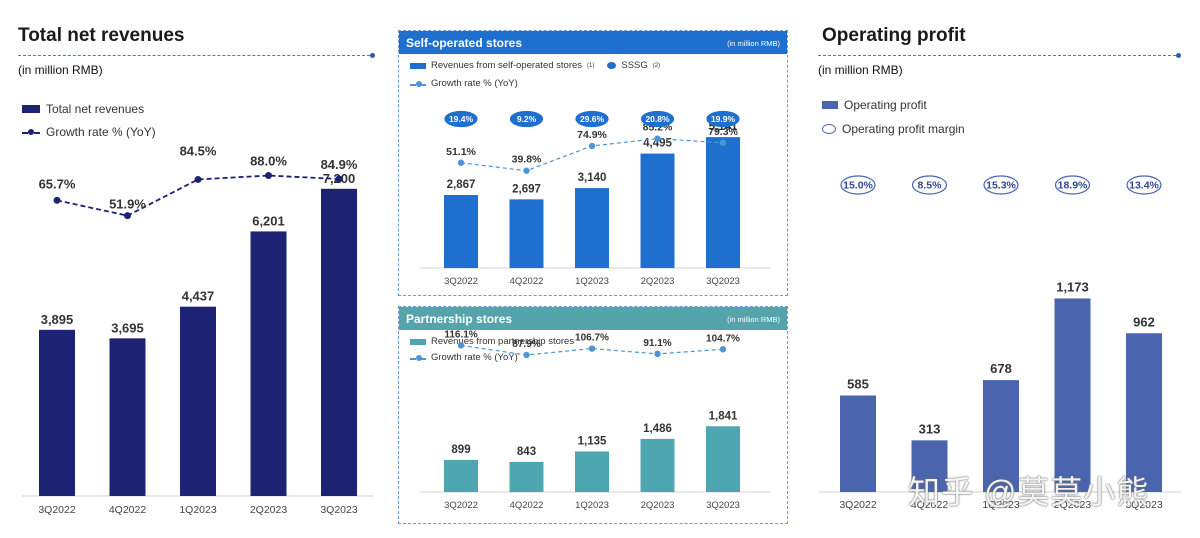 The image size is (1200, 538). Describe the element at coordinates (657, 144) in the screenshot. I see `bar-value-label: 4,495` at that location.